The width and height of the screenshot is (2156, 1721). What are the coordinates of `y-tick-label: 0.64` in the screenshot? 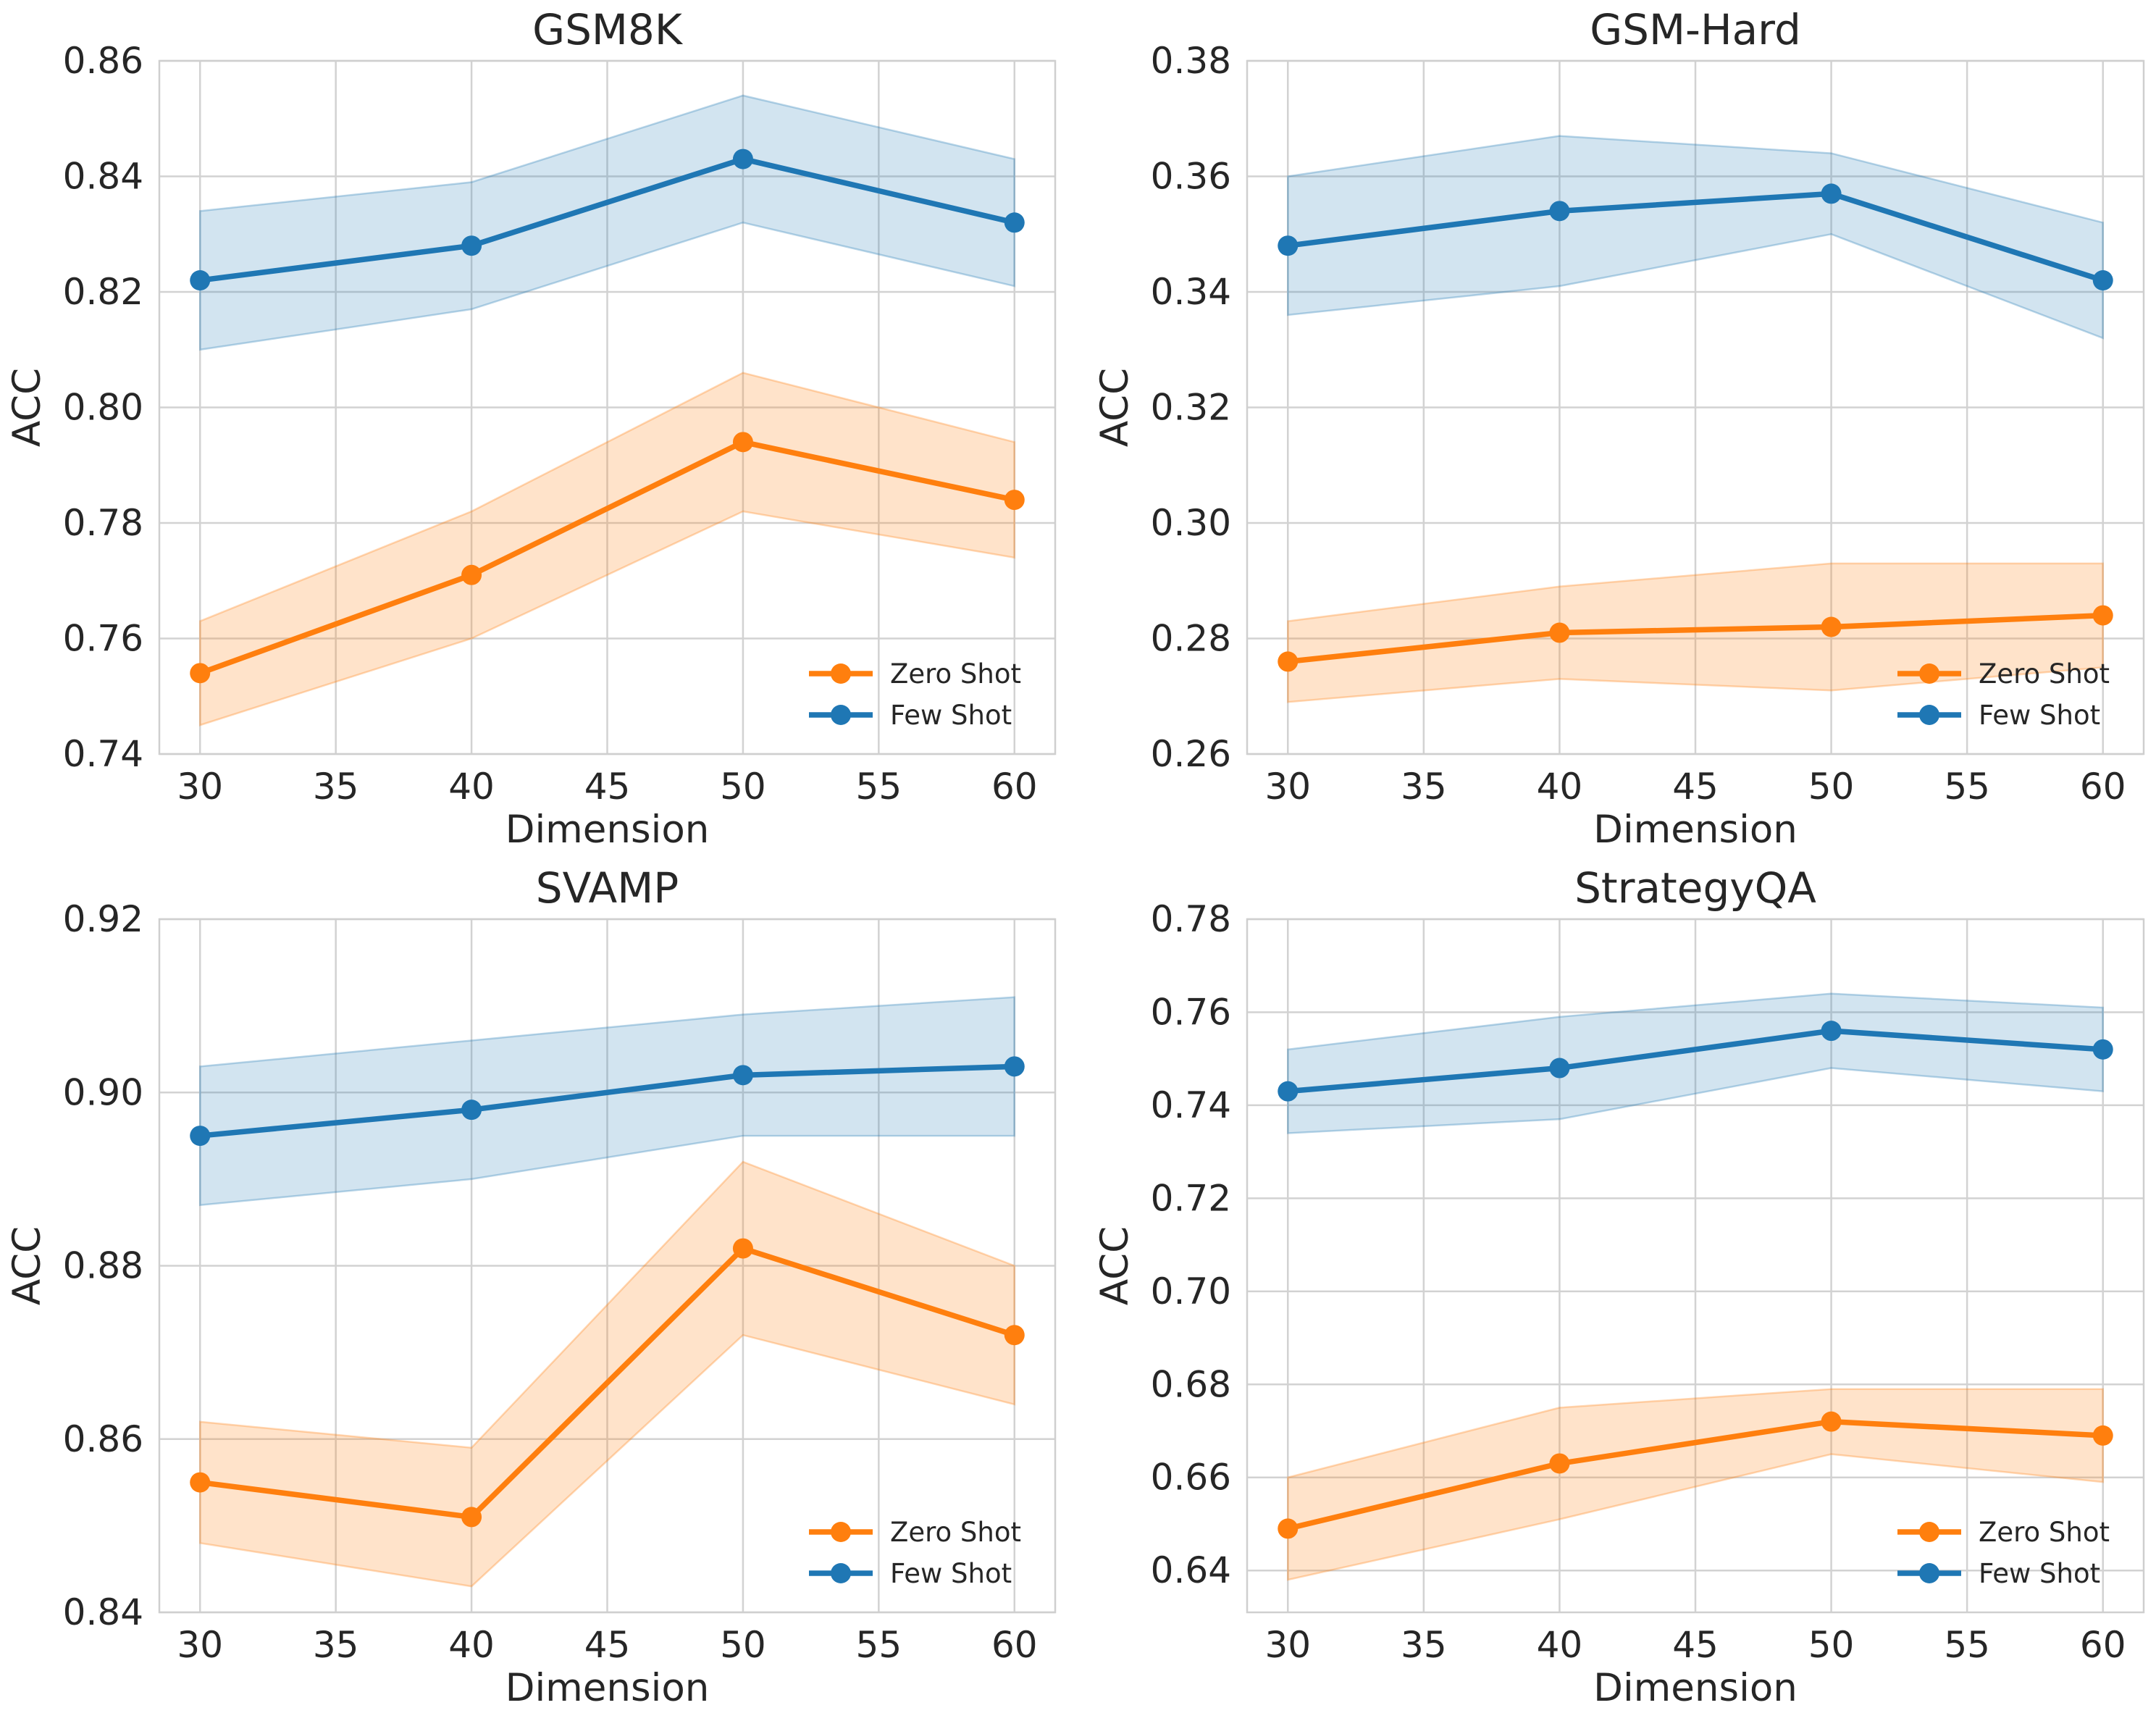 It's located at (1191, 1570).